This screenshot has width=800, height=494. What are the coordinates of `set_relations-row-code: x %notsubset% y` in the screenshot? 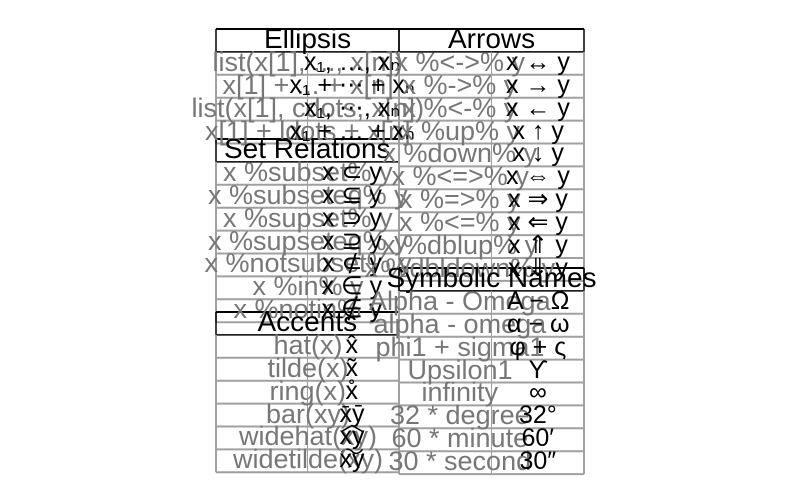 It's located at (308, 263).